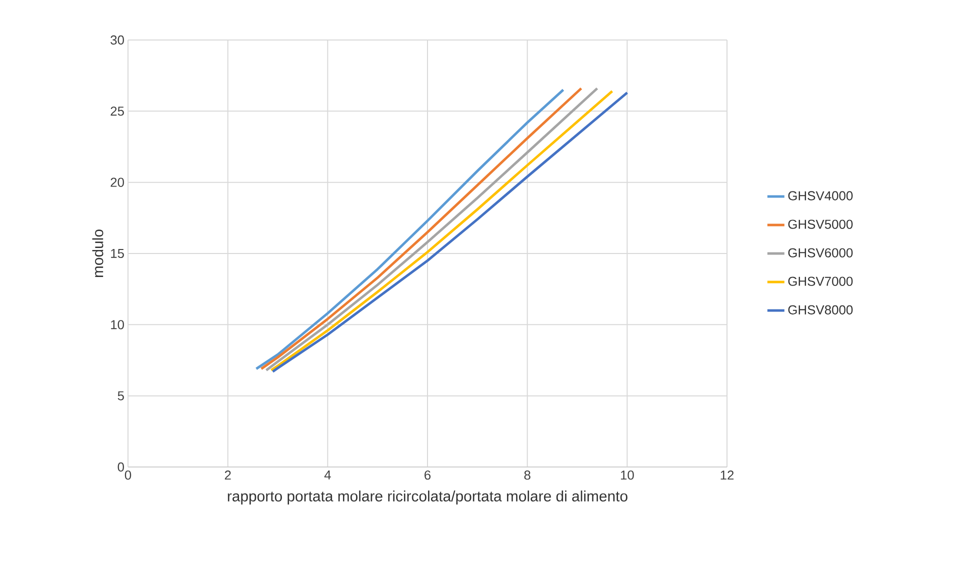  I want to click on legend-label: GHSV6000, so click(820, 253).